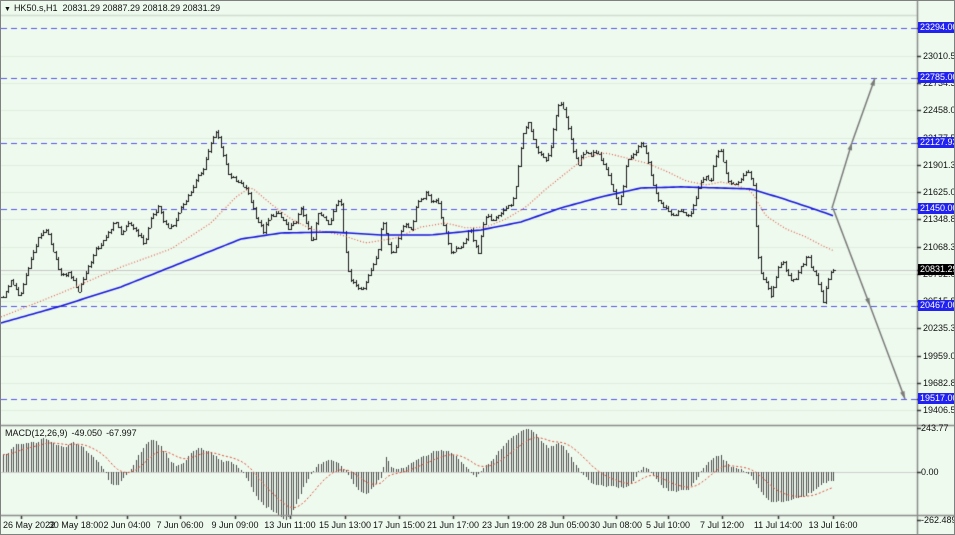  Describe the element at coordinates (563, 525) in the screenshot. I see `time-axis-label: 28 Jun 05:00` at that location.